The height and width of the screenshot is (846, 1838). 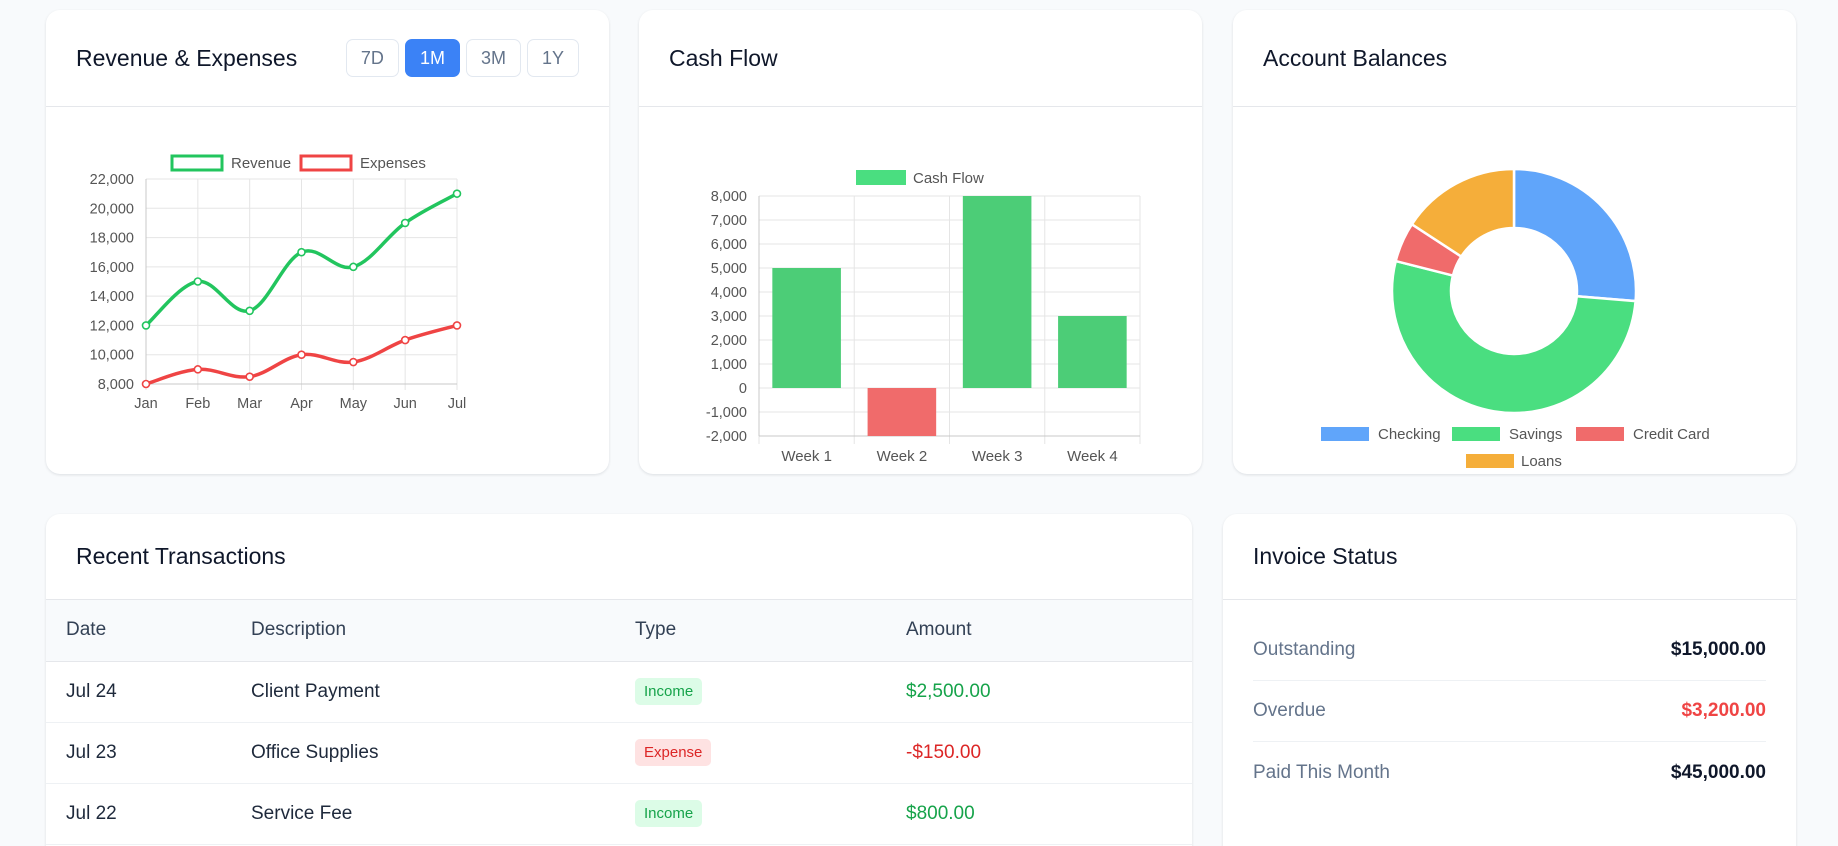 I want to click on legend-label: Loans, so click(x=1541, y=461).